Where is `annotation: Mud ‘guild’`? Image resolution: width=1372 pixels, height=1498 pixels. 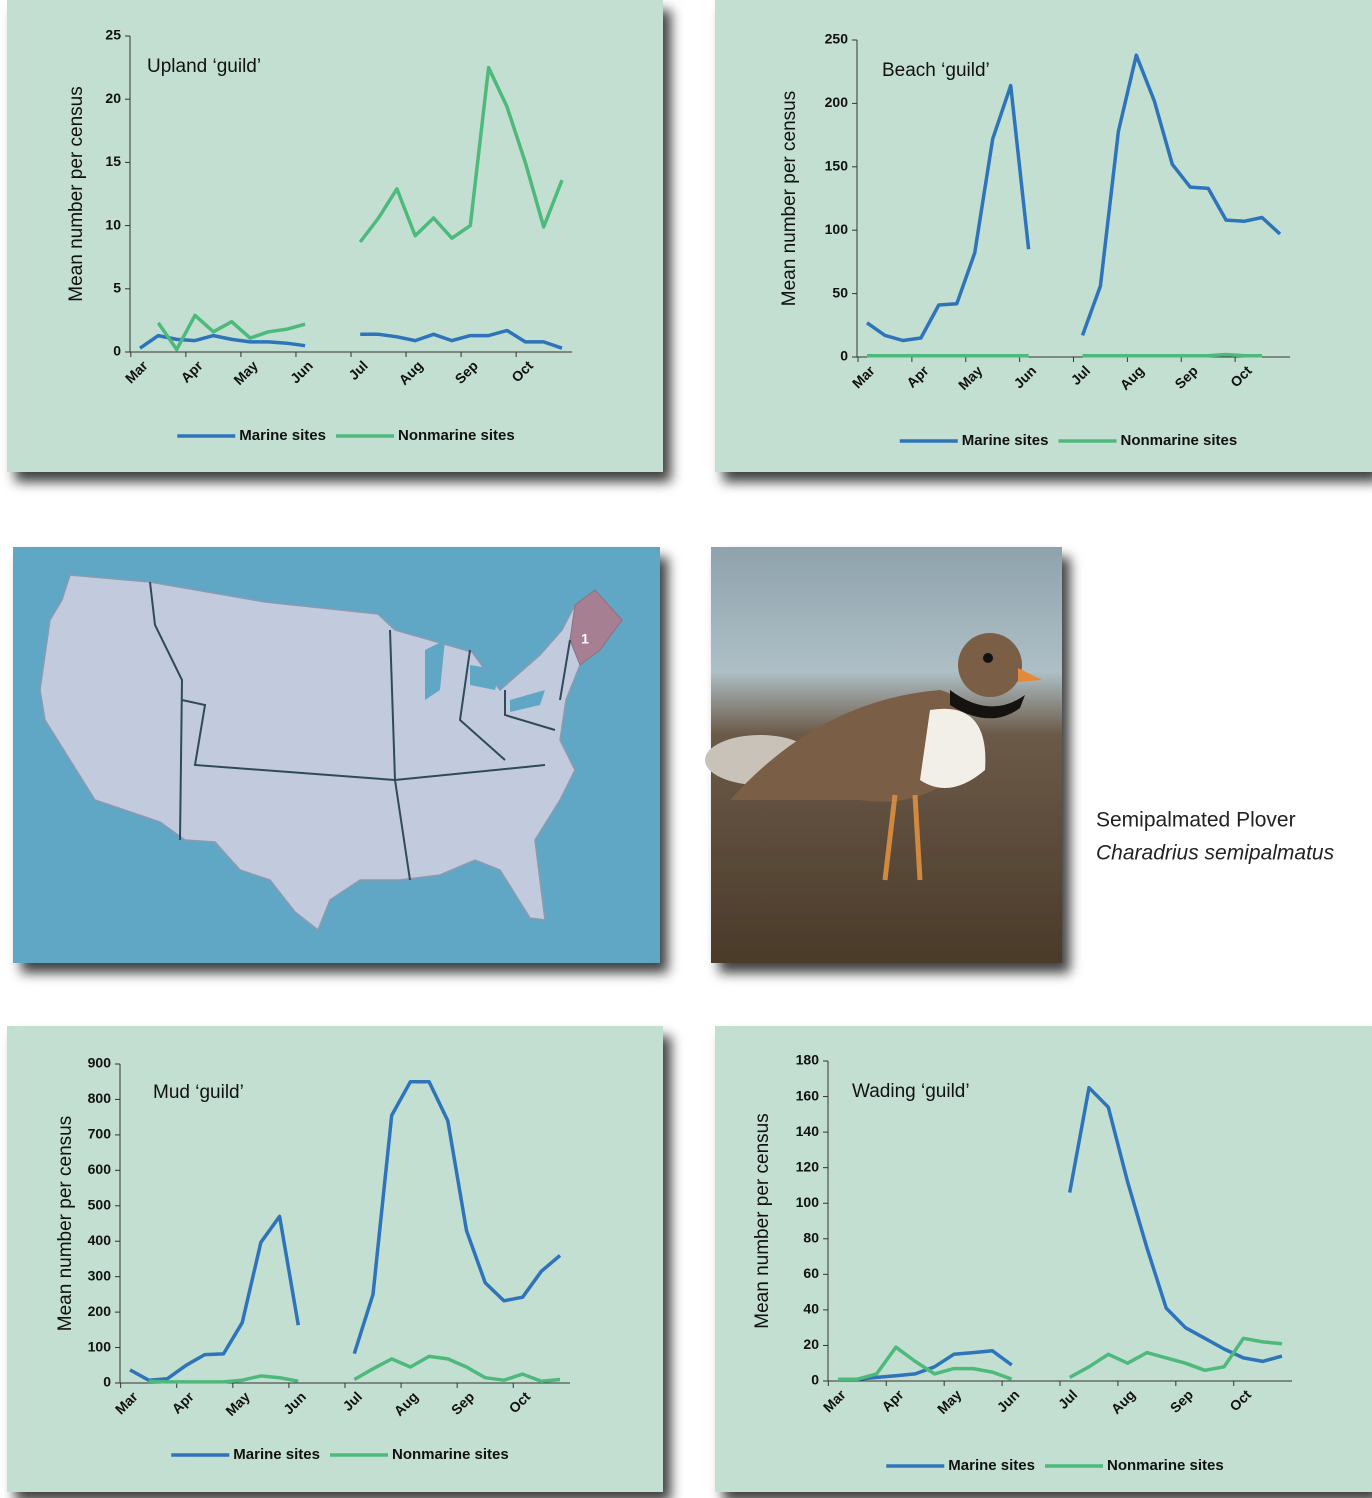 annotation: Mud ‘guild’ is located at coordinates (198, 1092).